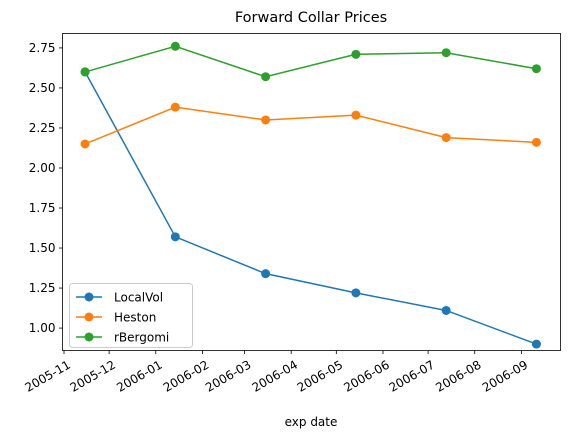 This screenshot has height=438, width=569. I want to click on series-line-heston, so click(310, 125).